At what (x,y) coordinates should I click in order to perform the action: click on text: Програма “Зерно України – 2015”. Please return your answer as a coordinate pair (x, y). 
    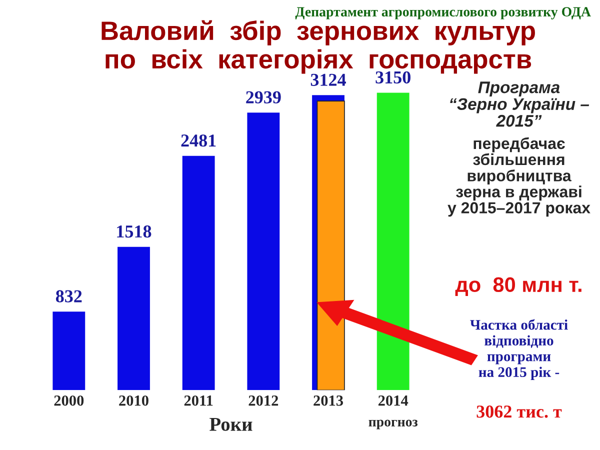
    Looking at the image, I should click on (520, 104).